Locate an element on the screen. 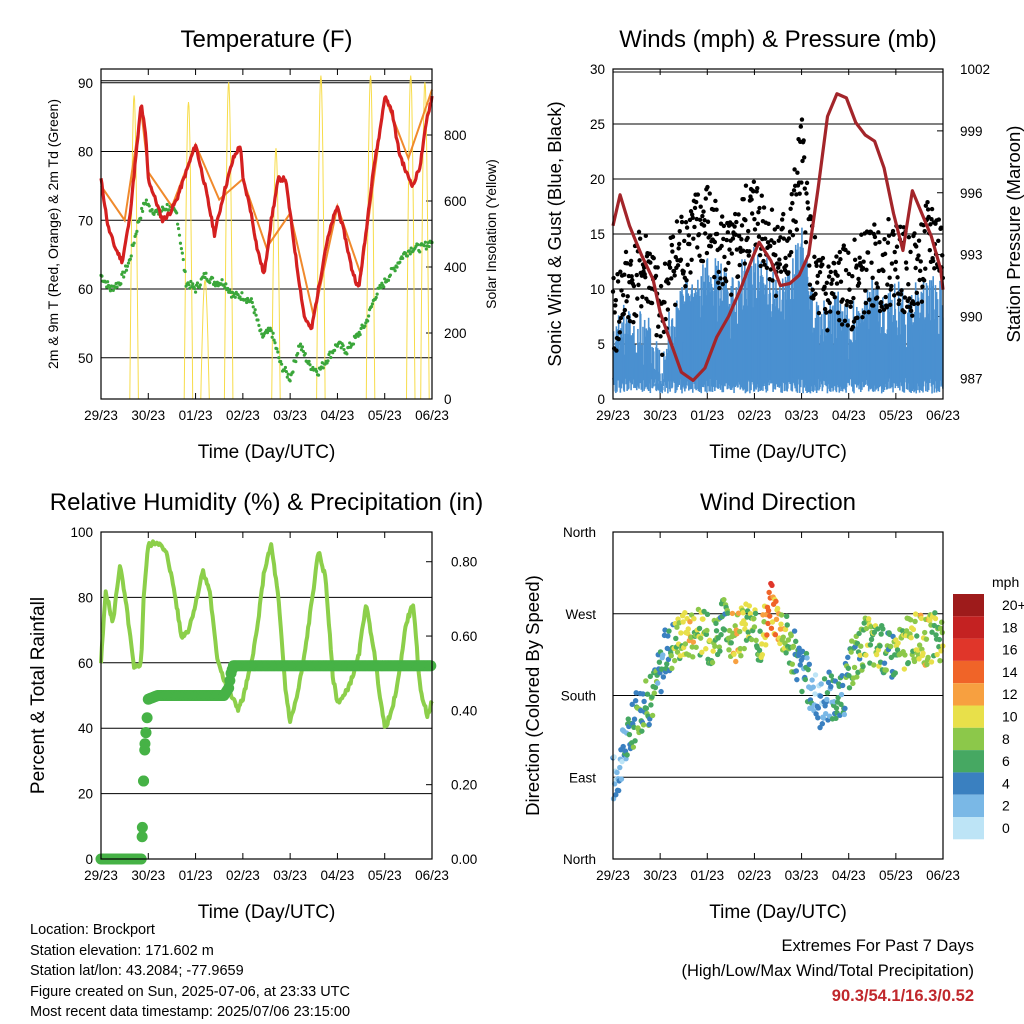 This screenshot has width=1024, height=1024. wind-ytick-label: 10 is located at coordinates (597, 289).